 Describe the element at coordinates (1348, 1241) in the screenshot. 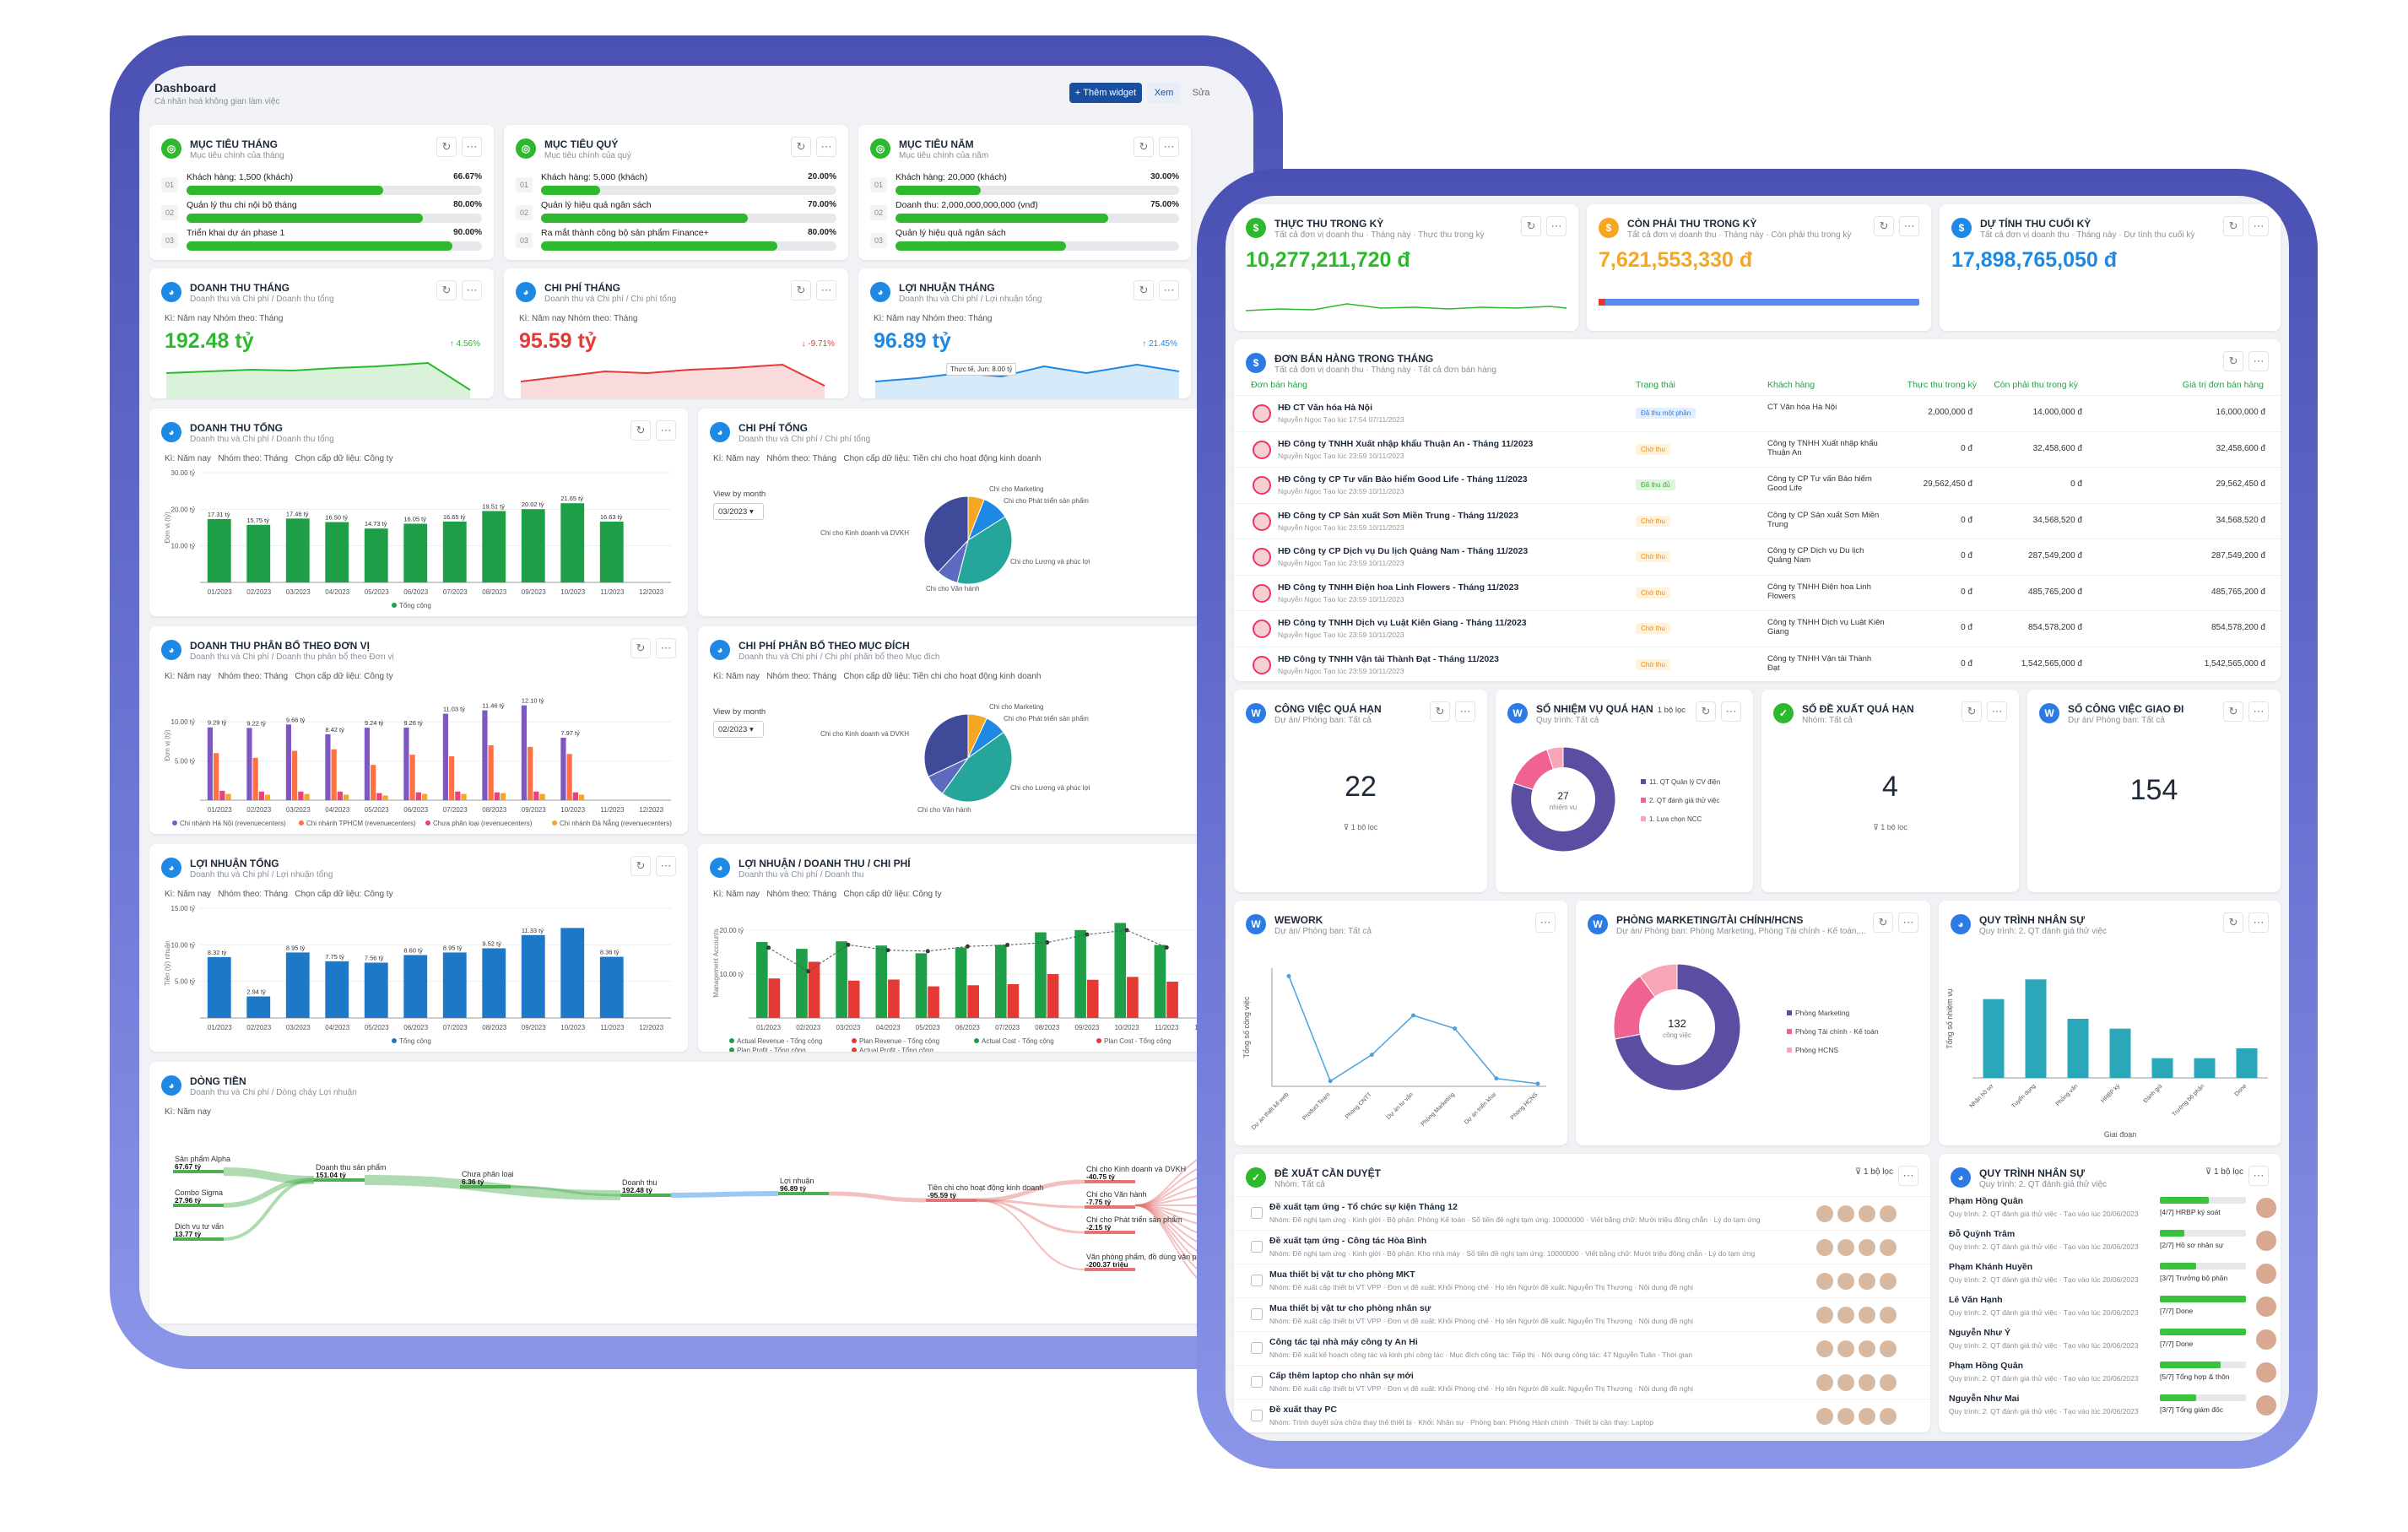

I see `proposal-title: Đề xuất tạm ứng - Công tác Hòa Bình` at that location.